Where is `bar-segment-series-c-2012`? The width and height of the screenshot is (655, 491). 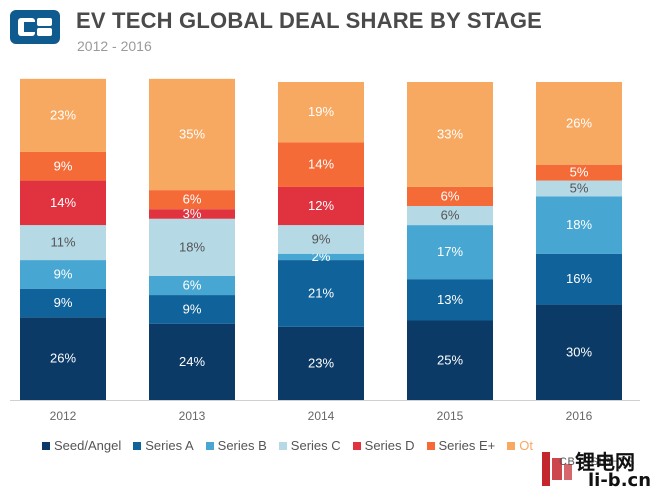 bar-segment-series-c-2012 is located at coordinates (63, 243).